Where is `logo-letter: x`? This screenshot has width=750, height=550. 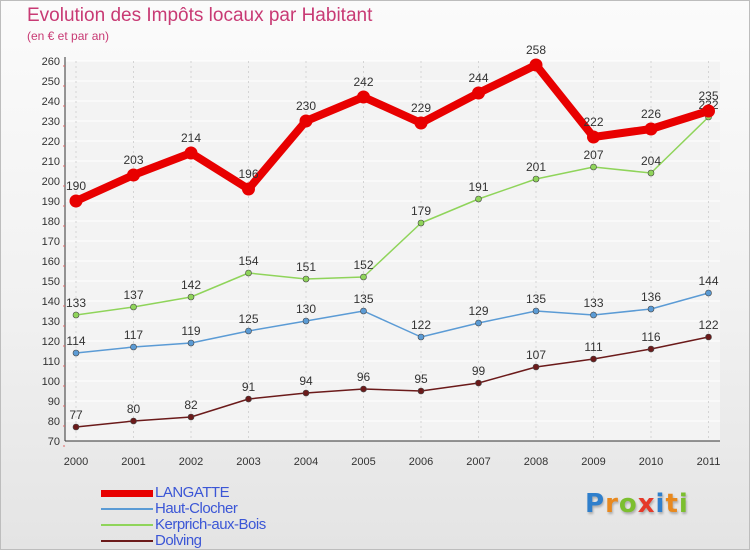 logo-letter: x is located at coordinates (646, 504).